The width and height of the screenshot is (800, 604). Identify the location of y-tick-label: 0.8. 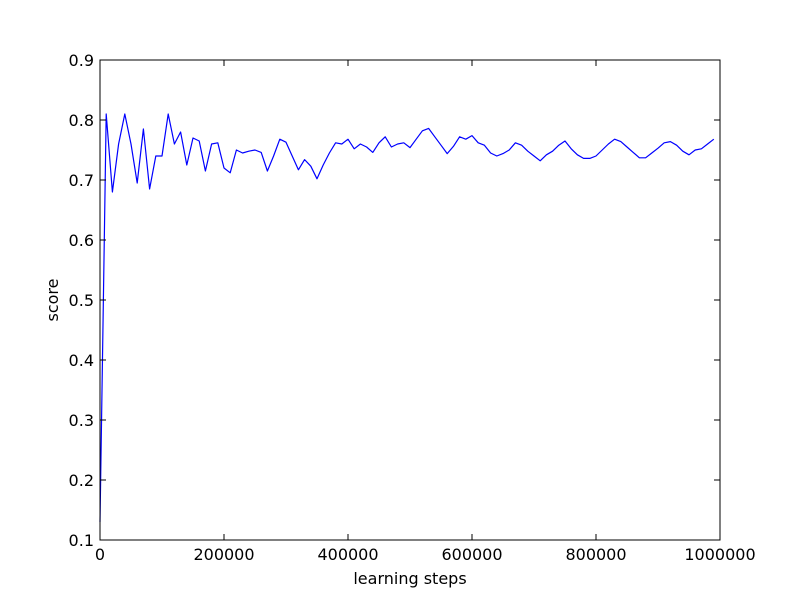
(81, 120).